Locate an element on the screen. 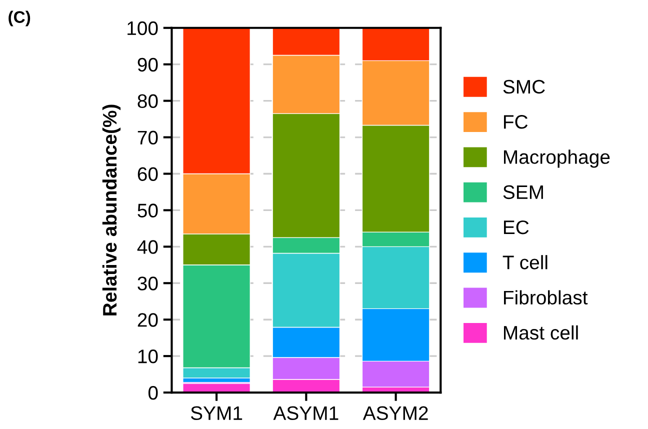  y-tick-label: 50 is located at coordinates (148, 211).